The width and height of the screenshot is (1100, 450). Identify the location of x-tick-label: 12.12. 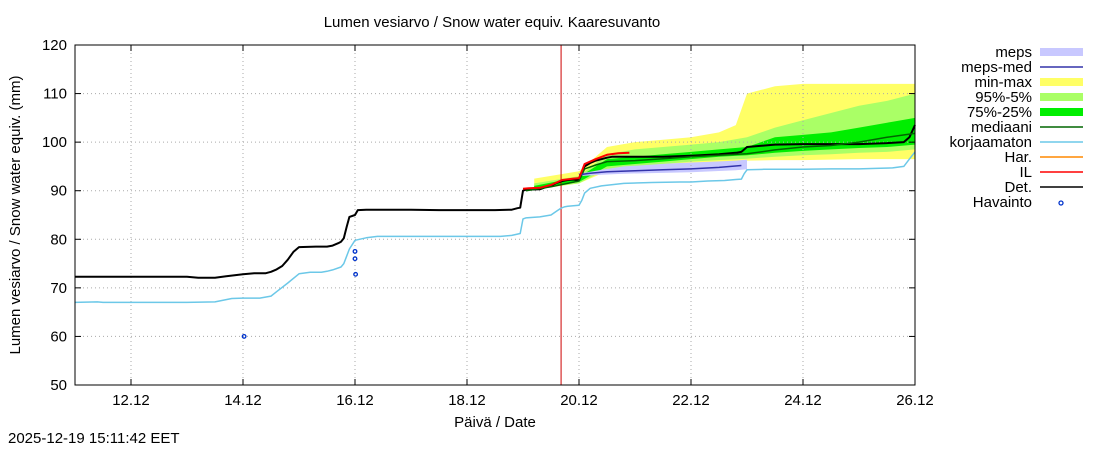
(131, 400).